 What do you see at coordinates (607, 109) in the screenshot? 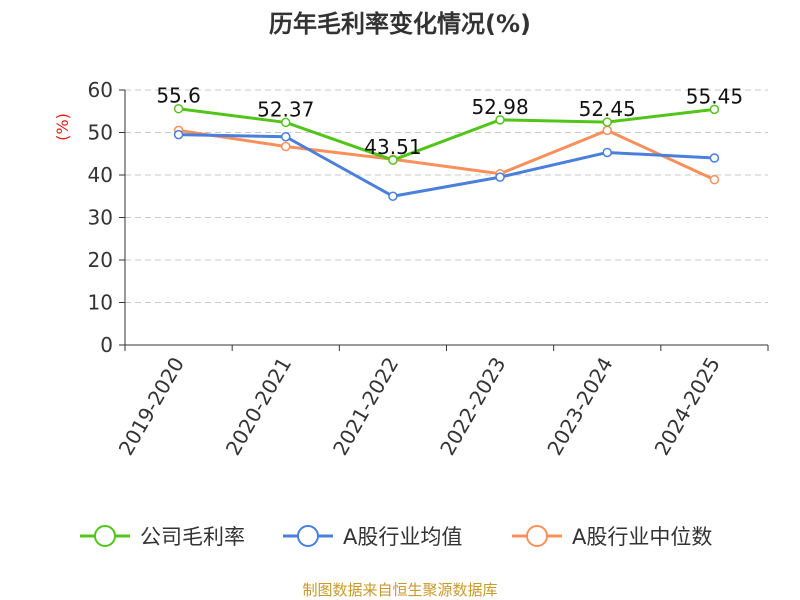
I see `data-label: 52.45` at bounding box center [607, 109].